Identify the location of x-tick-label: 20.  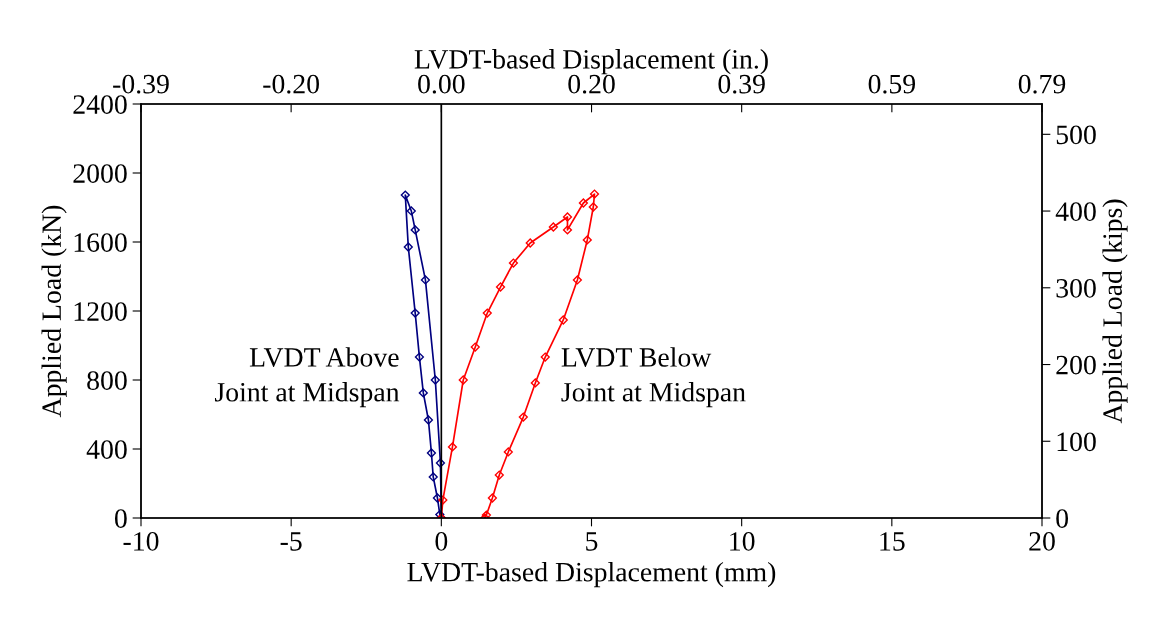
(1042, 541).